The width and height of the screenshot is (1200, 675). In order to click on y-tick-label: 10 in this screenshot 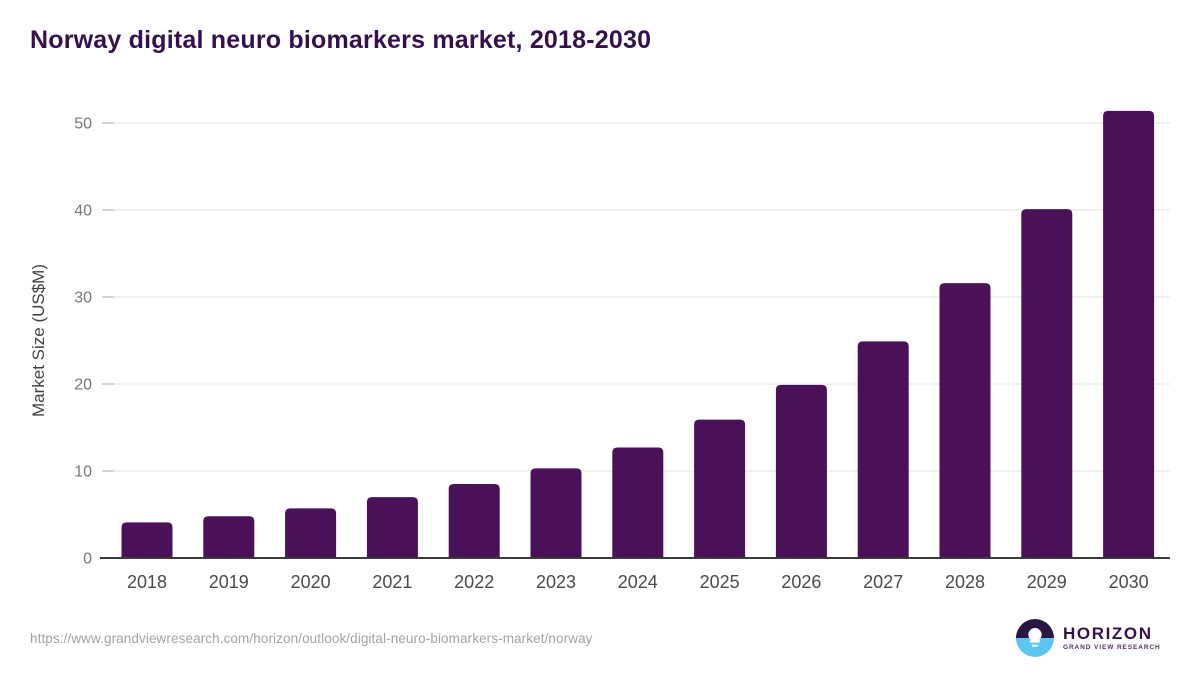, I will do `click(83, 472)`.